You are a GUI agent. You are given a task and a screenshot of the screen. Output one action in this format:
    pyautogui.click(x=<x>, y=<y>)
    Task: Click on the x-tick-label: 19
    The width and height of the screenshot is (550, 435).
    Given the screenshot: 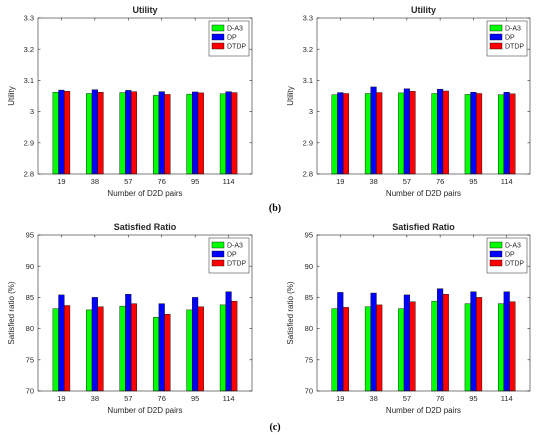 What is the action you would take?
    pyautogui.click(x=340, y=398)
    